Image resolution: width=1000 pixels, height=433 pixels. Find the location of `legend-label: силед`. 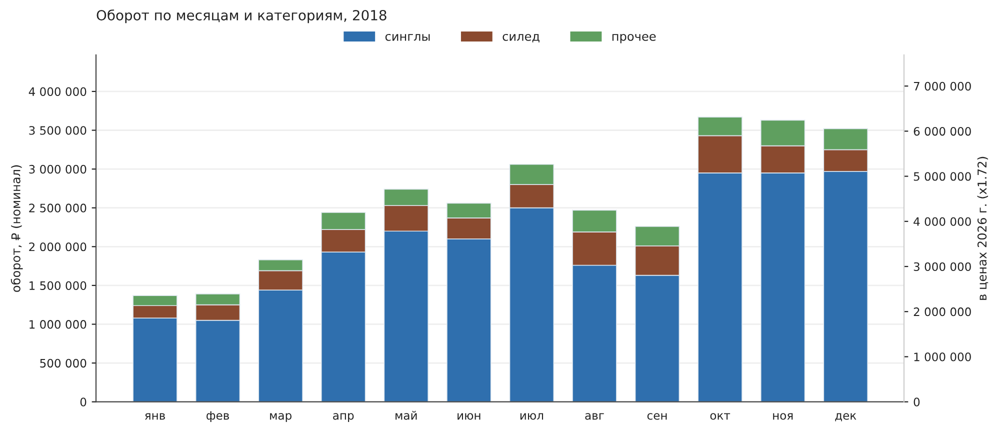

legend-label: силед is located at coordinates (521, 38).